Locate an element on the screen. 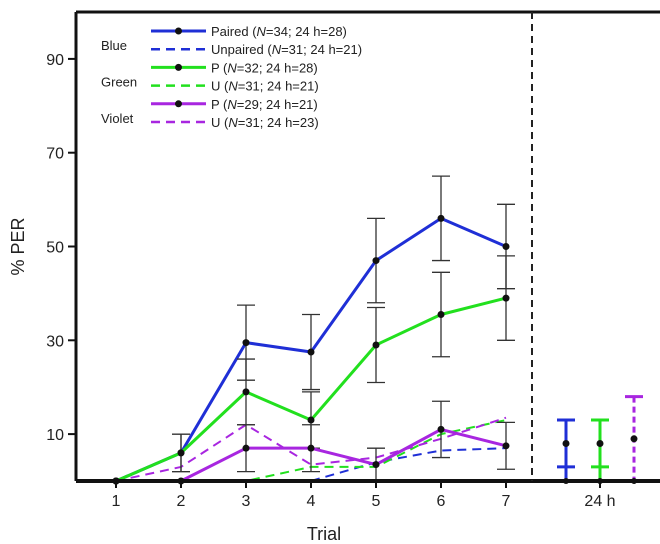 This screenshot has width=660, height=544. x-tick-label-24h: 24 h is located at coordinates (599, 501).